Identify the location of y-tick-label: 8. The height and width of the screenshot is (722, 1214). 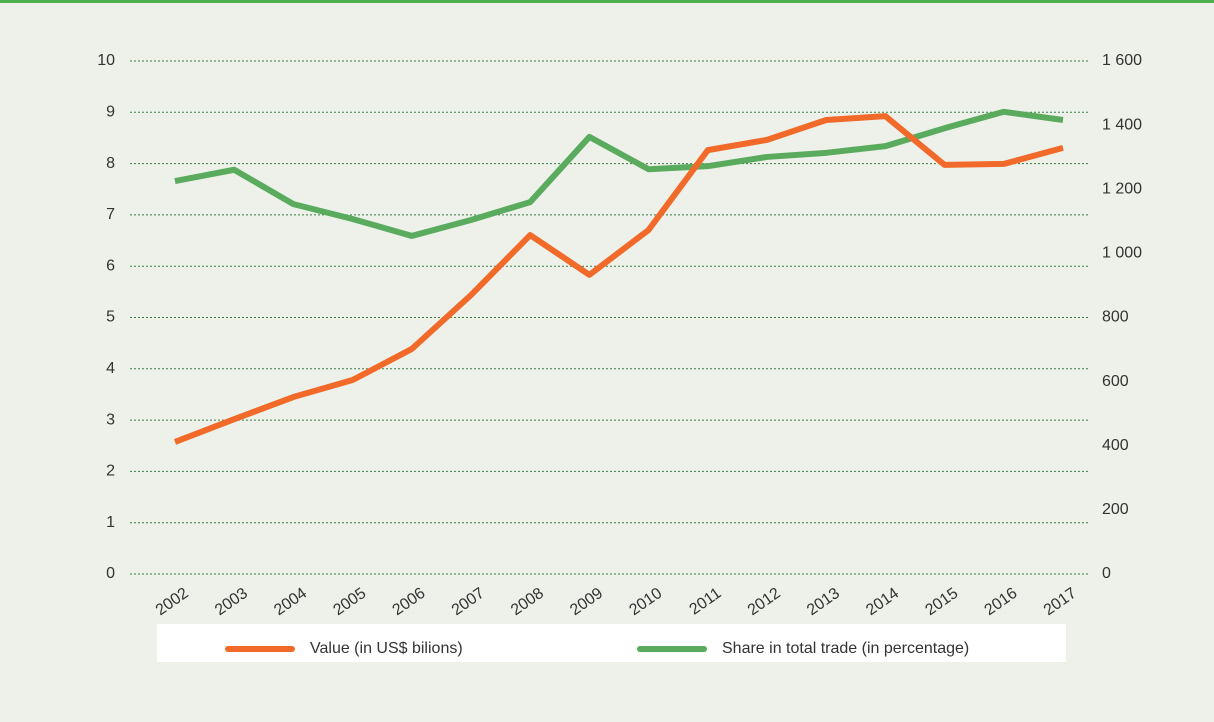
(110, 163).